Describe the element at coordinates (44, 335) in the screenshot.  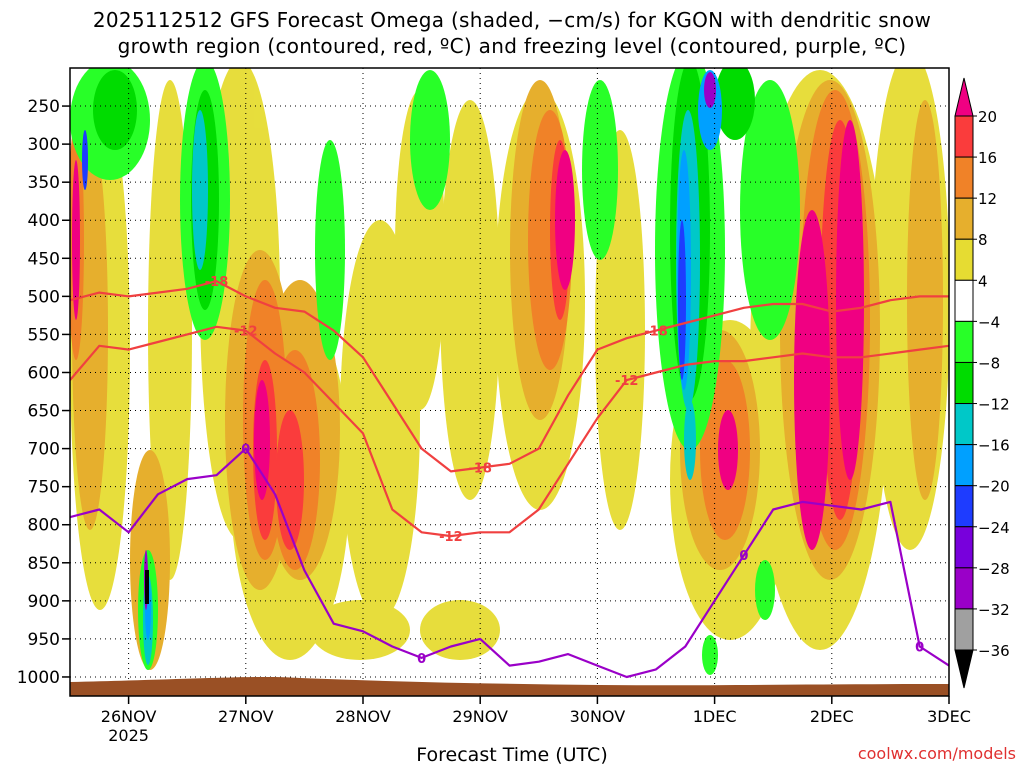
I see `y-tick-label: 550` at that location.